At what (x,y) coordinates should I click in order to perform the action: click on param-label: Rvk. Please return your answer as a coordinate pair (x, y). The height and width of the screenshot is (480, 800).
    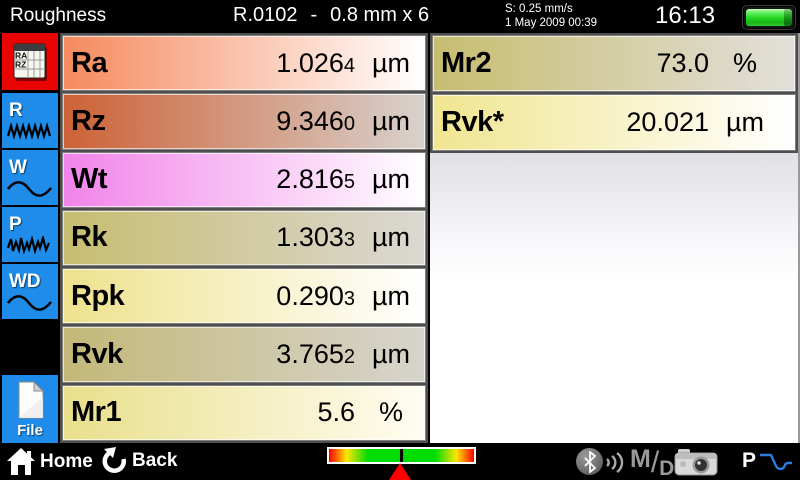
    Looking at the image, I should click on (97, 354).